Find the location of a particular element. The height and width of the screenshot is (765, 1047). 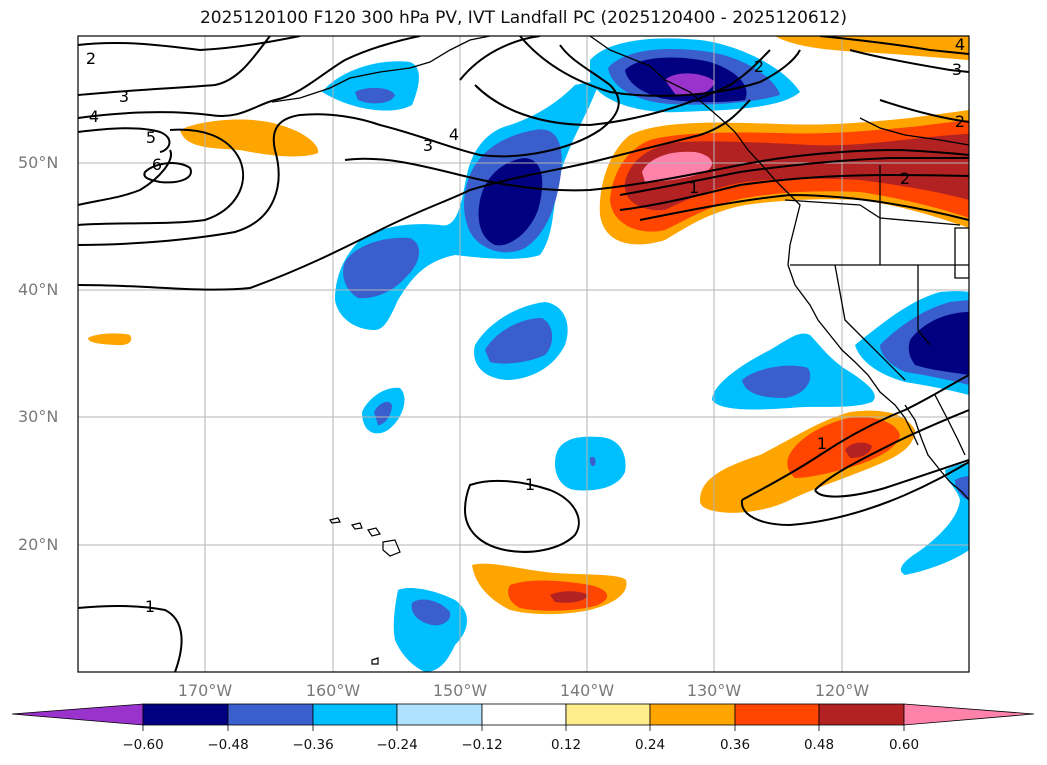

lon-label: 140°W is located at coordinates (587, 690).